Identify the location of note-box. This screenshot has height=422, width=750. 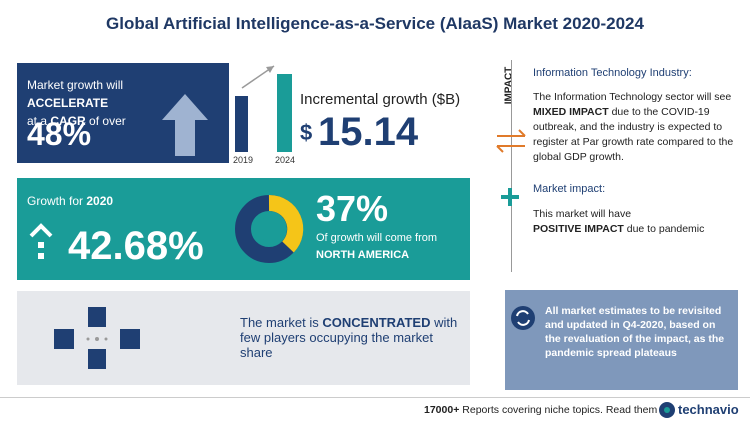
(621, 340).